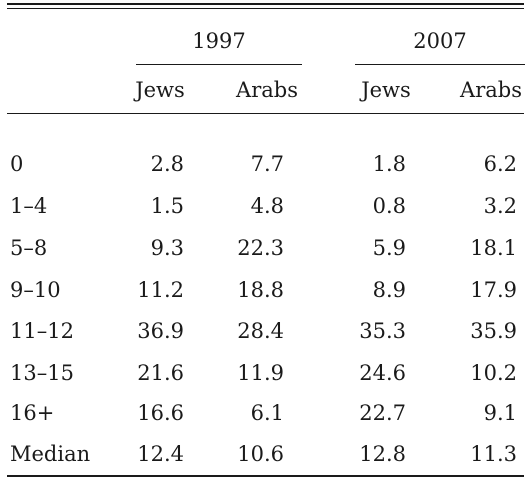 This screenshot has width=529, height=484. I want to click on table-cell: 18.8, so click(260, 290).